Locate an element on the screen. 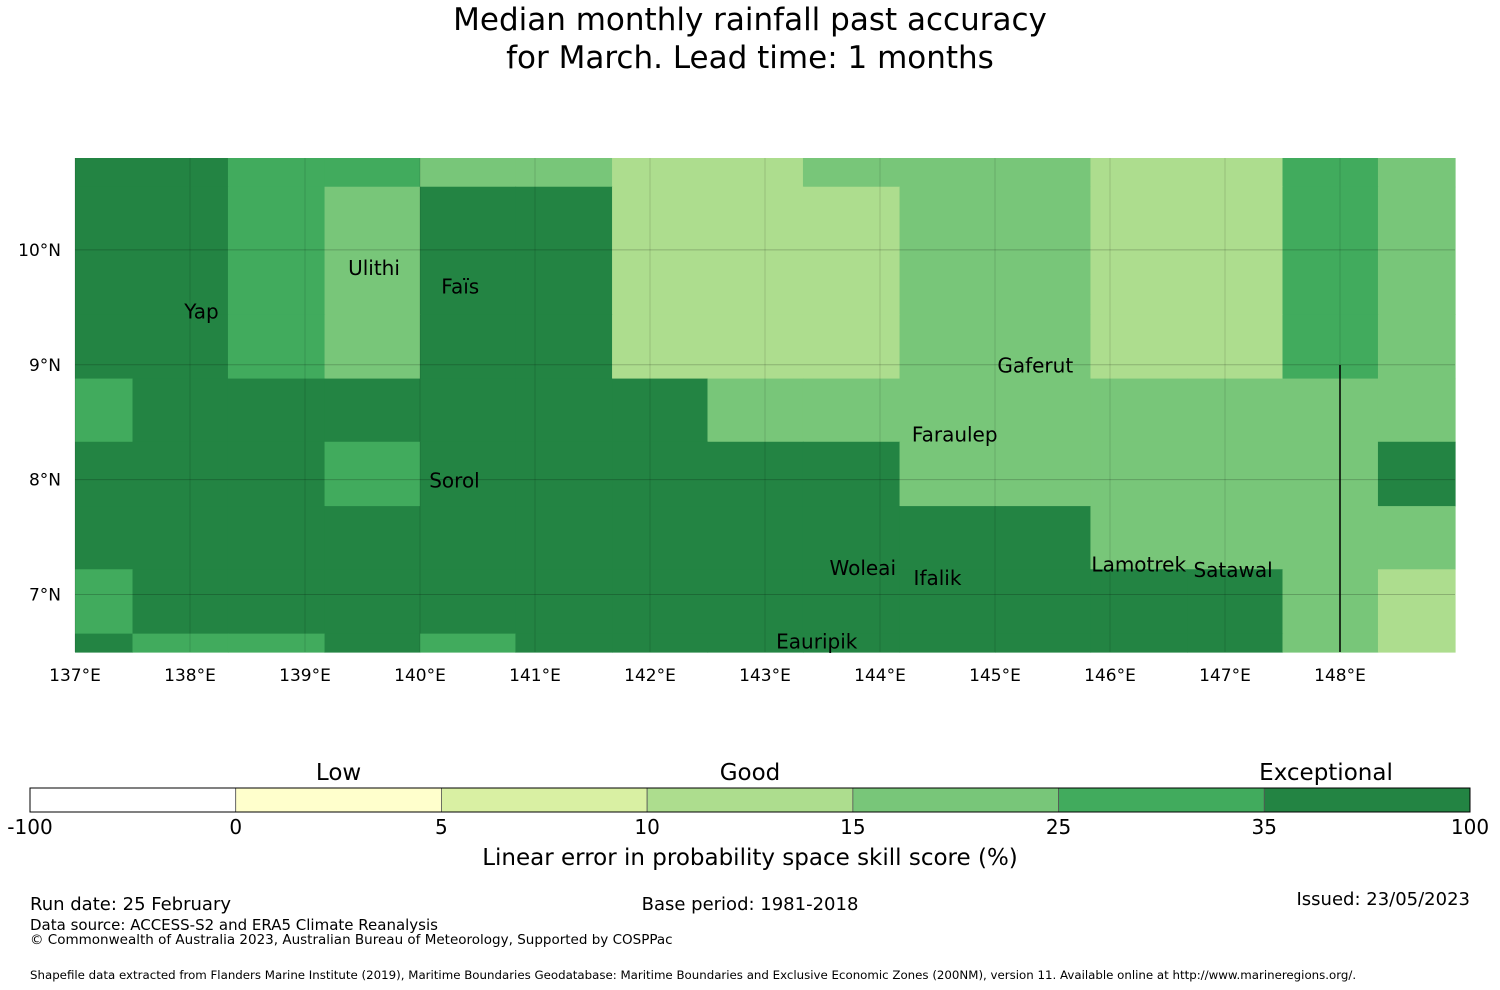 The width and height of the screenshot is (1500, 990). lat-tick-label: 8°N is located at coordinates (45, 481).